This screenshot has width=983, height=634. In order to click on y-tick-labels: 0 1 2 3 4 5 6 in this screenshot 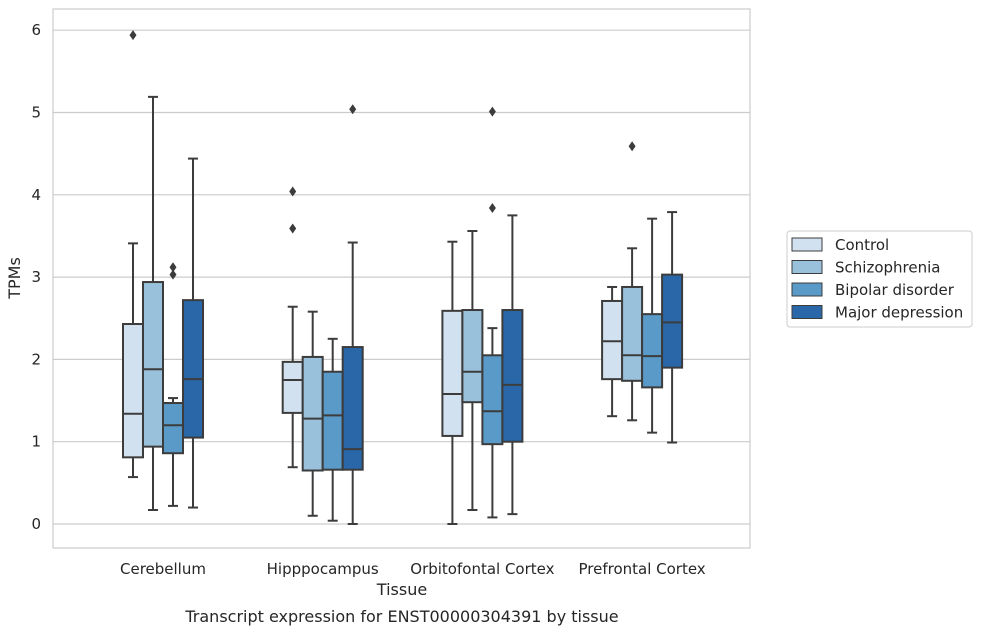, I will do `click(36, 277)`.